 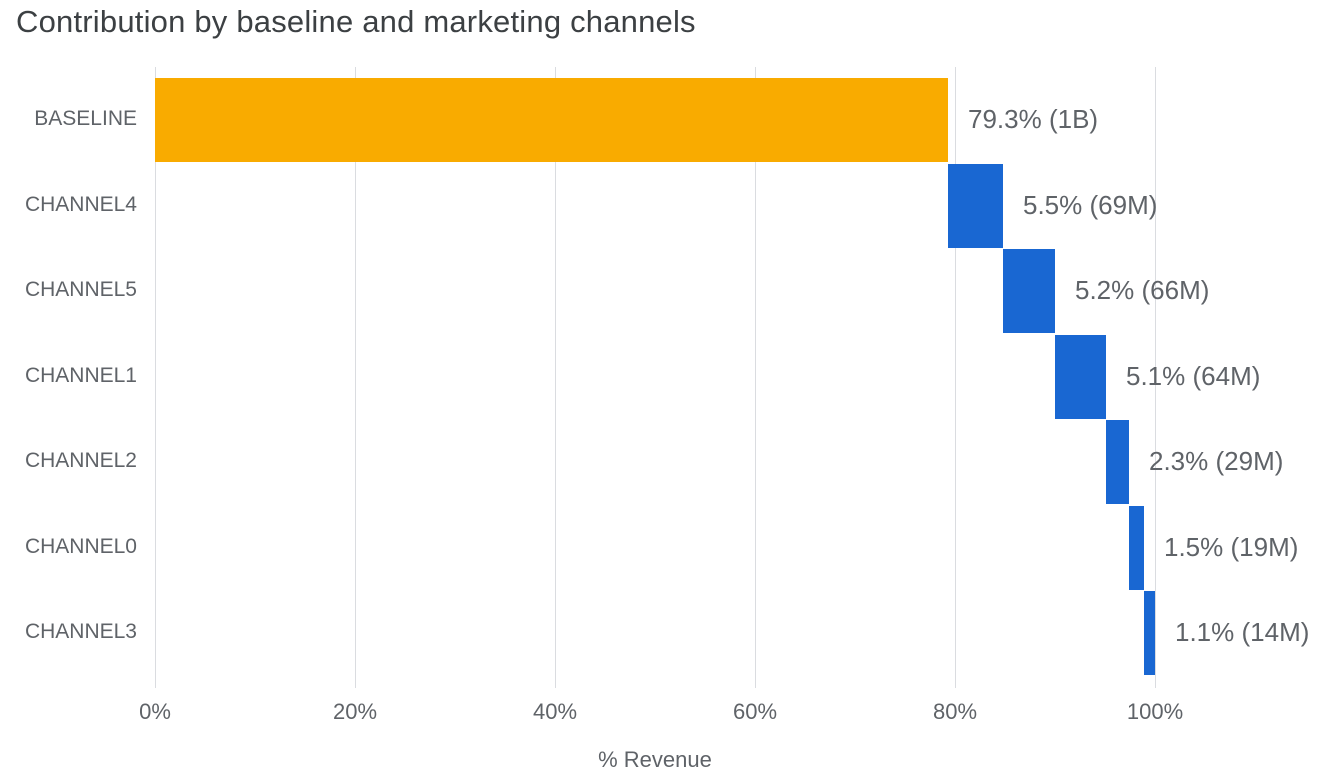 What do you see at coordinates (955, 711) in the screenshot?
I see `x-tick-label: 80%` at bounding box center [955, 711].